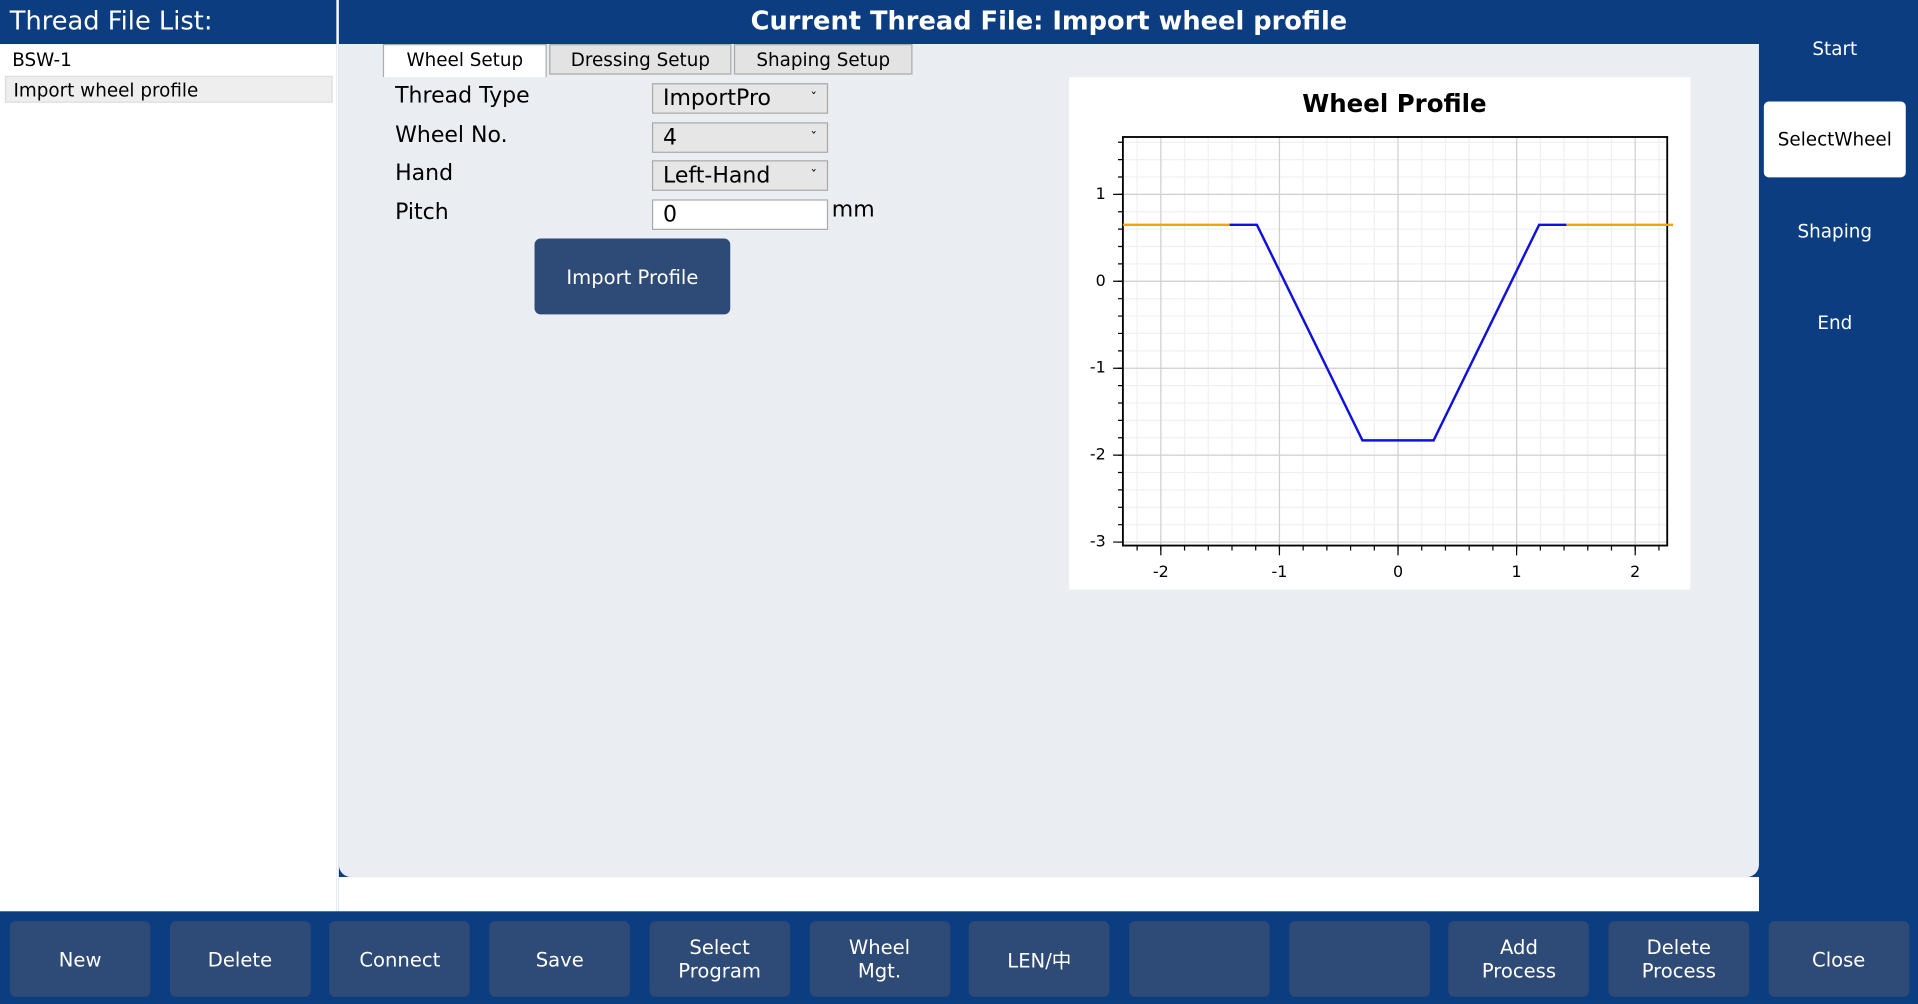 Image resolution: width=1918 pixels, height=1004 pixels. Describe the element at coordinates (240, 959) in the screenshot. I see `toolbar-button: Delete` at that location.